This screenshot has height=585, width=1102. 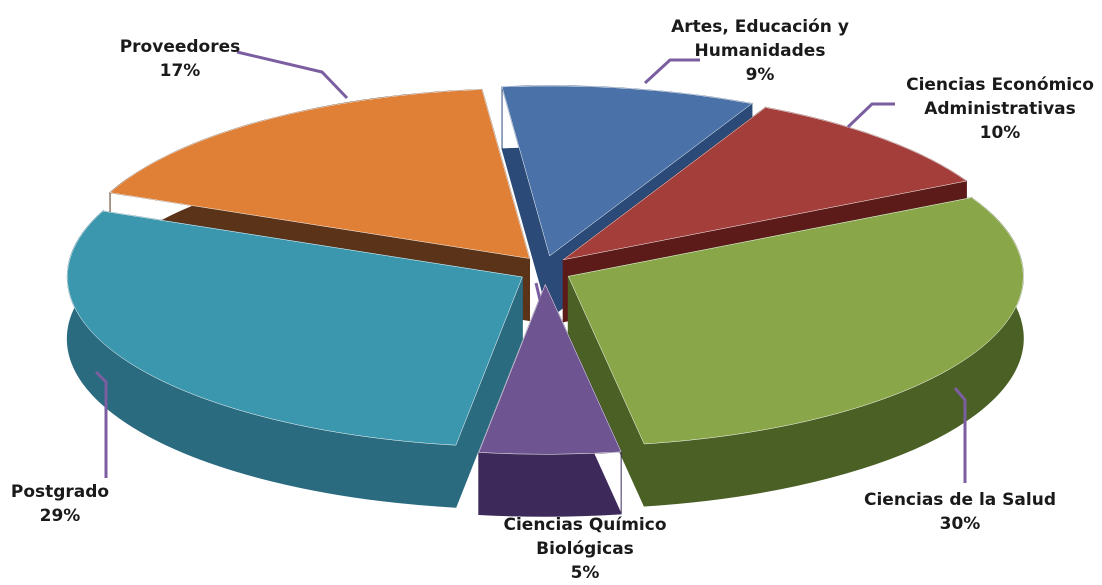 What do you see at coordinates (60, 516) in the screenshot?
I see `percent-label-postgrado: 29%` at bounding box center [60, 516].